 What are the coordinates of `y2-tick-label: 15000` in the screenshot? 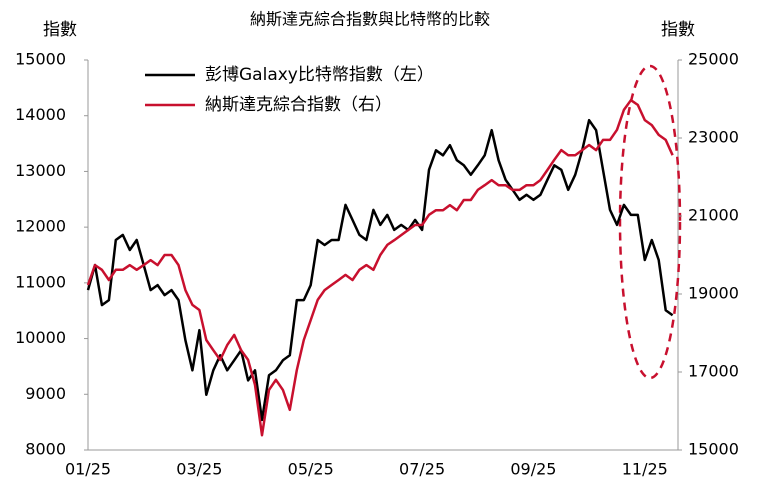 It's located at (713, 449).